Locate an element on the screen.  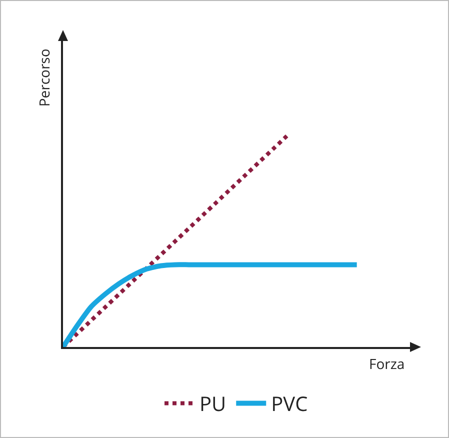
y-axis-title: Percorso is located at coordinates (44, 77).